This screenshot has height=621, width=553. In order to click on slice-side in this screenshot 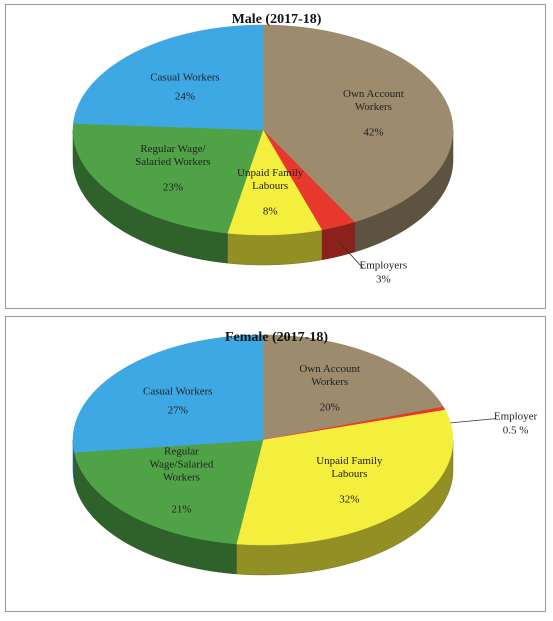, I will do `click(274, 247)`.